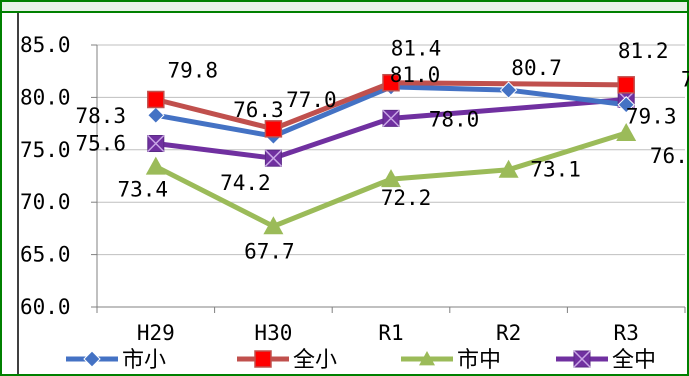 This screenshot has width=689, height=376. What do you see at coordinates (101, 144) in the screenshot?
I see `data-label: 75.6` at bounding box center [101, 144].